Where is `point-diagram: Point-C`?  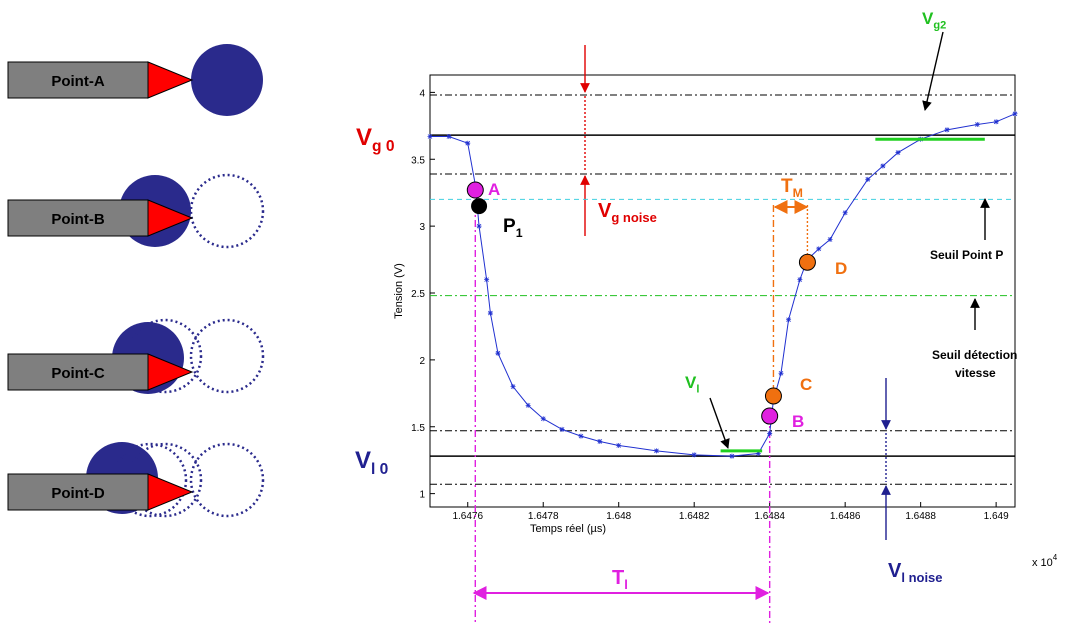
point-diagram: Point-C is located at coordinates (136, 356).